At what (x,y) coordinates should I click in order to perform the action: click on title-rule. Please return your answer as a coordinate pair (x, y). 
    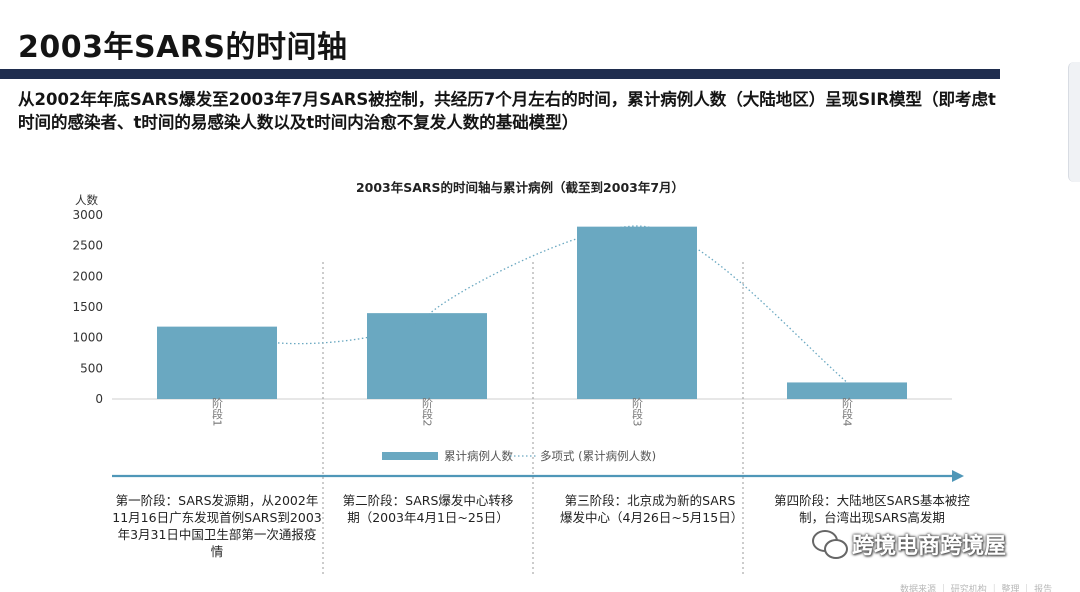
    Looking at the image, I should click on (500, 74).